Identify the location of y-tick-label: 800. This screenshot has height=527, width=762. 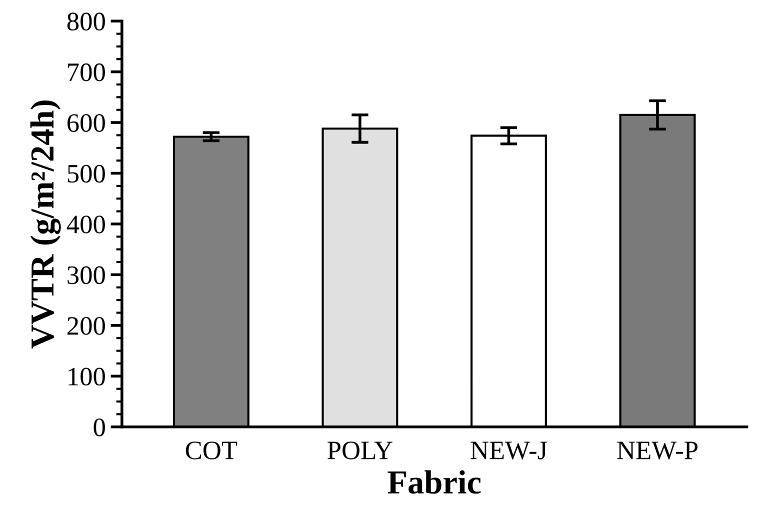
(86, 21).